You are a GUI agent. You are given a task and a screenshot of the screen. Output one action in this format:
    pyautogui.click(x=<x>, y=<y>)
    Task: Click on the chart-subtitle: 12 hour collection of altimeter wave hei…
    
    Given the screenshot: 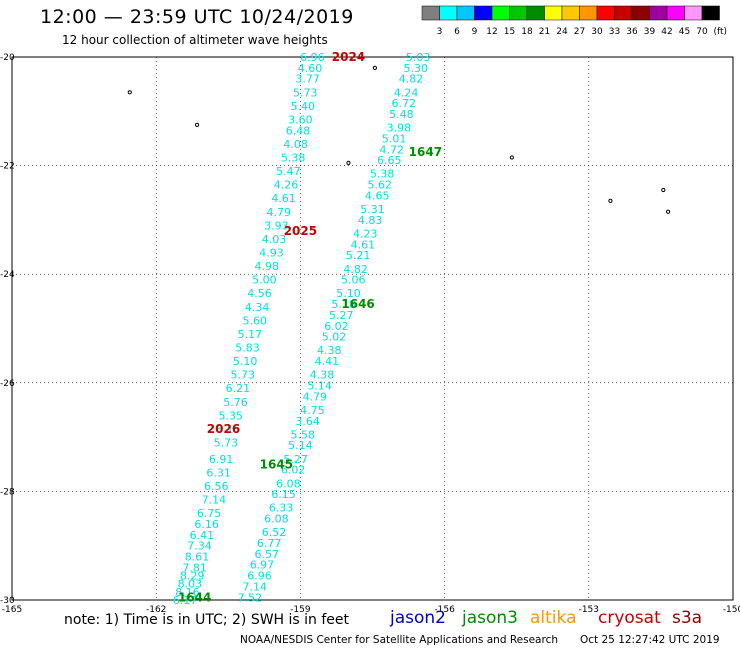 What is the action you would take?
    pyautogui.click(x=195, y=40)
    